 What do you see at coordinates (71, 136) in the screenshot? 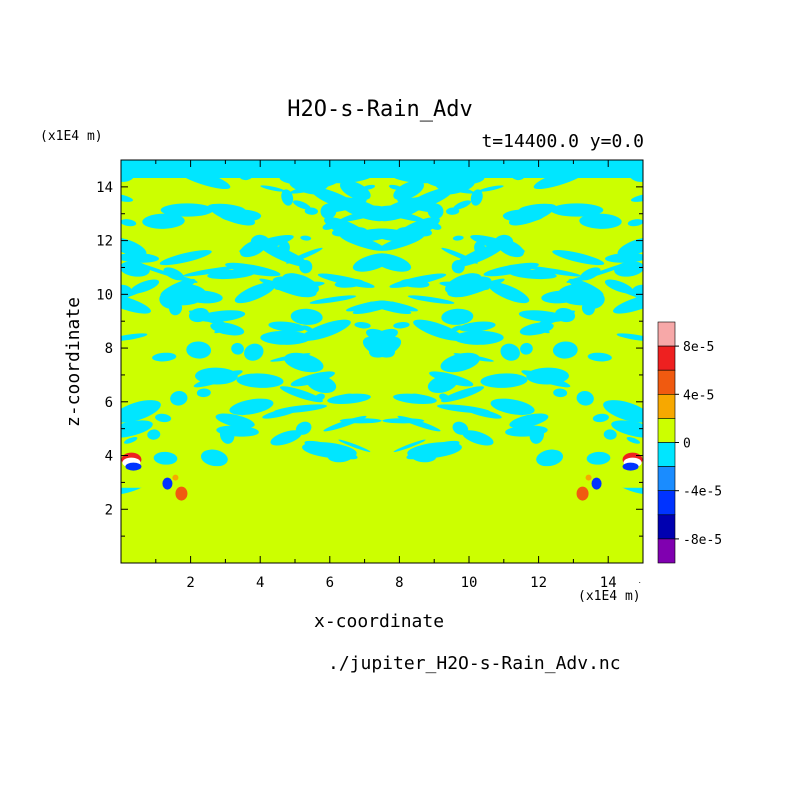
I see `y-unit-label: (x1E4 m)` at bounding box center [71, 136].